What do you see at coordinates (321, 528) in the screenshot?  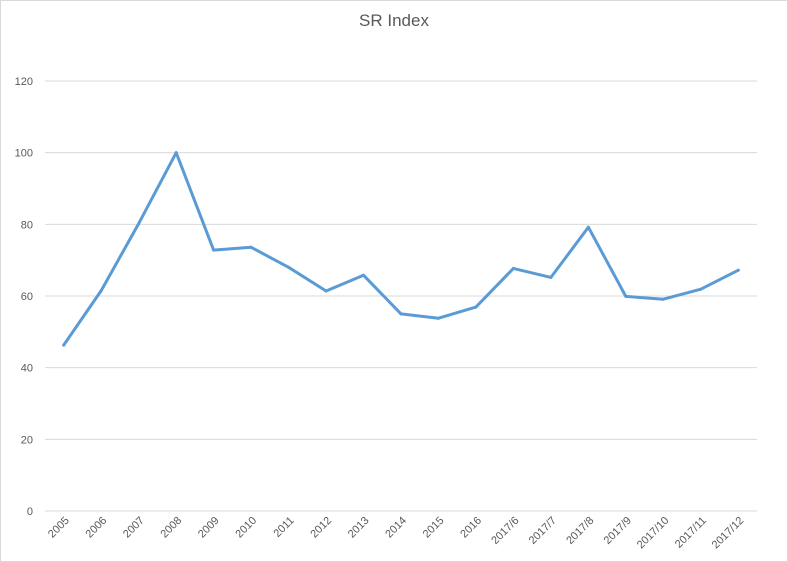 I see `x-tick-label: 2012` at bounding box center [321, 528].